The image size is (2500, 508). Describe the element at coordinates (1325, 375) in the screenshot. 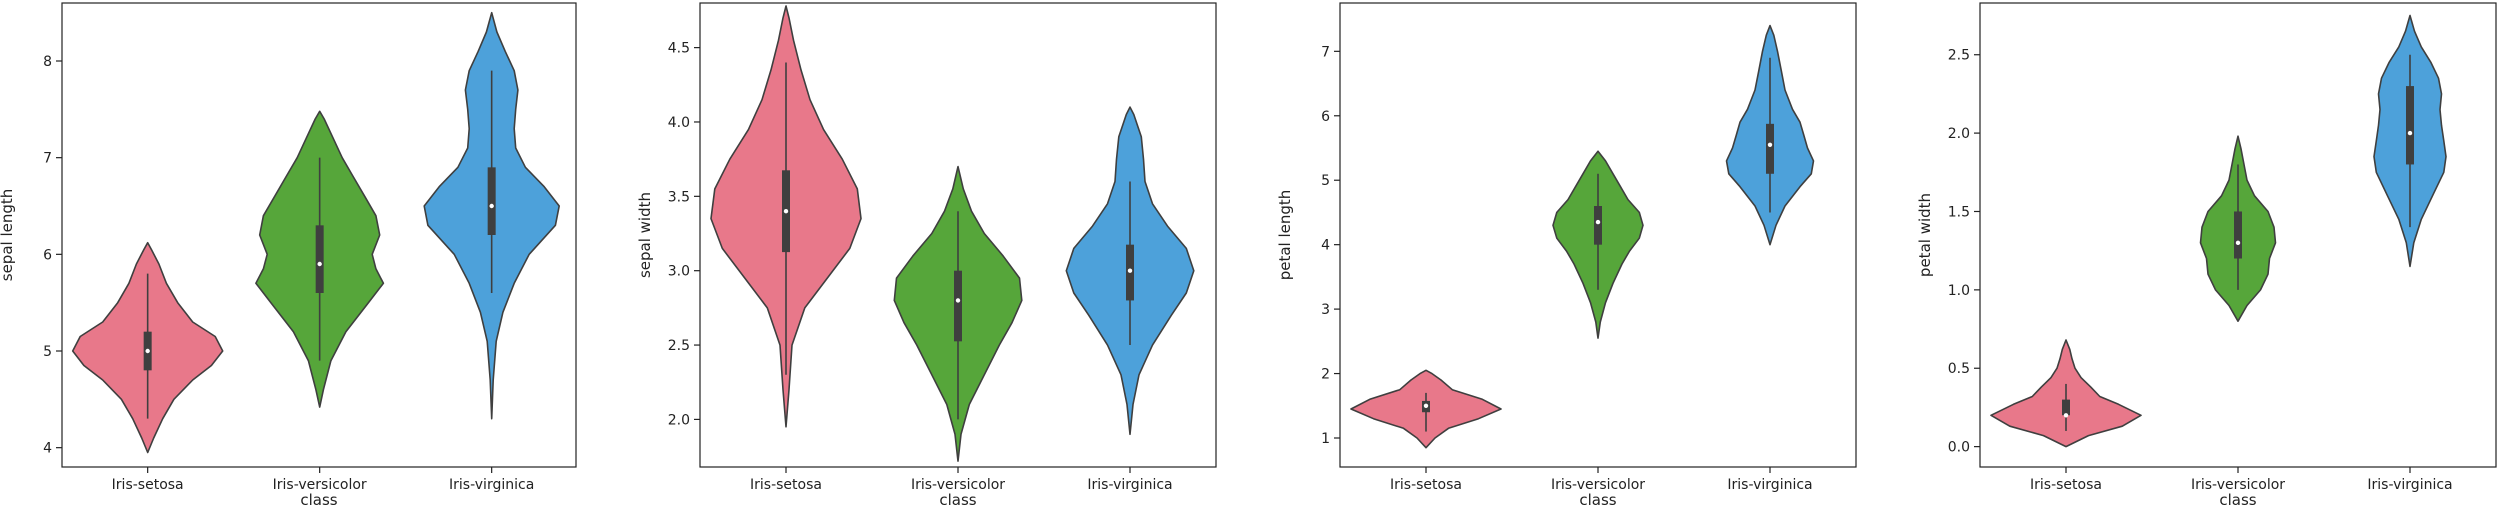

I see `y-tick-label: 2` at that location.